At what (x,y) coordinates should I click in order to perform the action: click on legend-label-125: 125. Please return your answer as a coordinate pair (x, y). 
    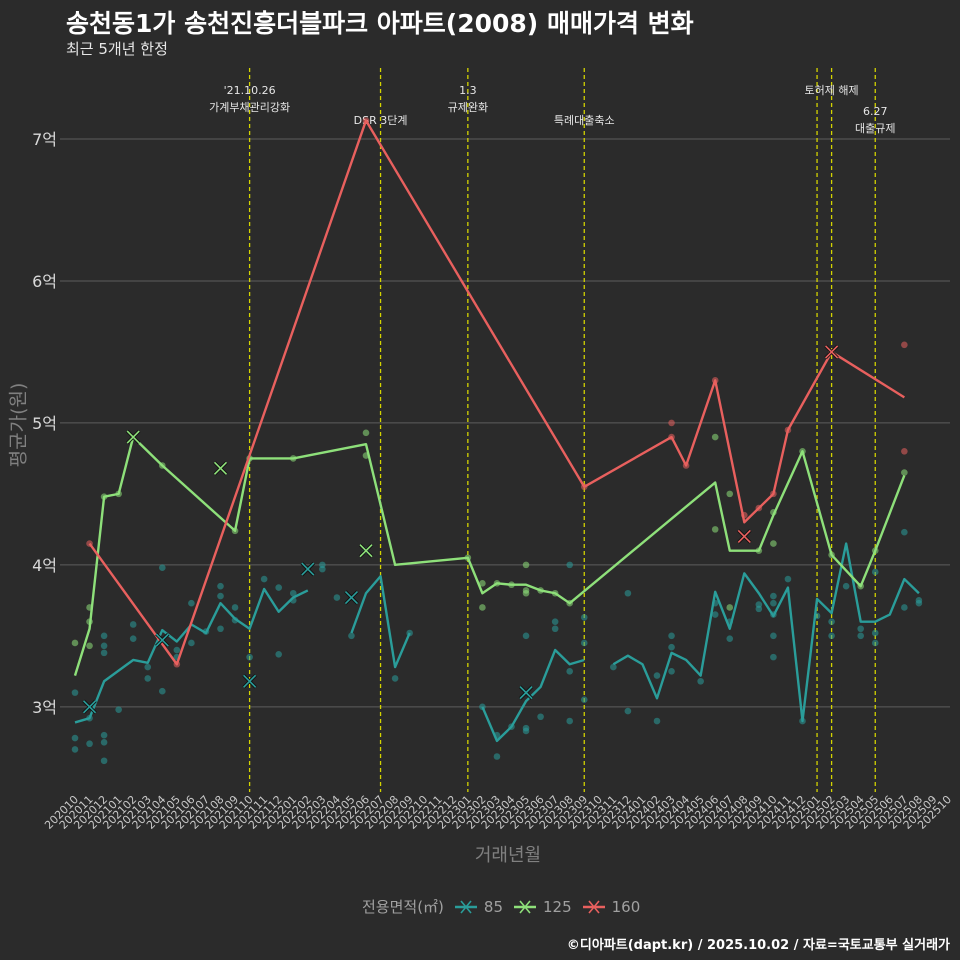
    Looking at the image, I should click on (557, 906).